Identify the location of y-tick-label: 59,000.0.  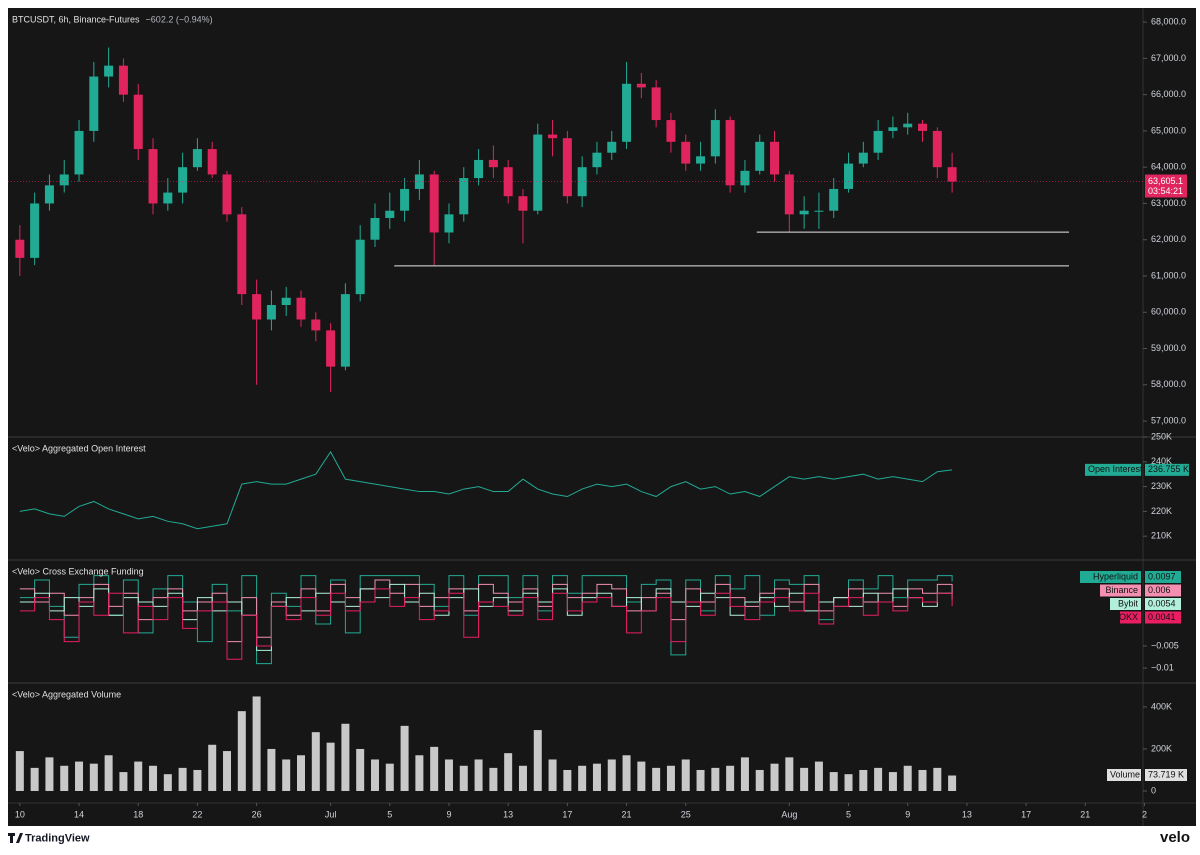
(1168, 348).